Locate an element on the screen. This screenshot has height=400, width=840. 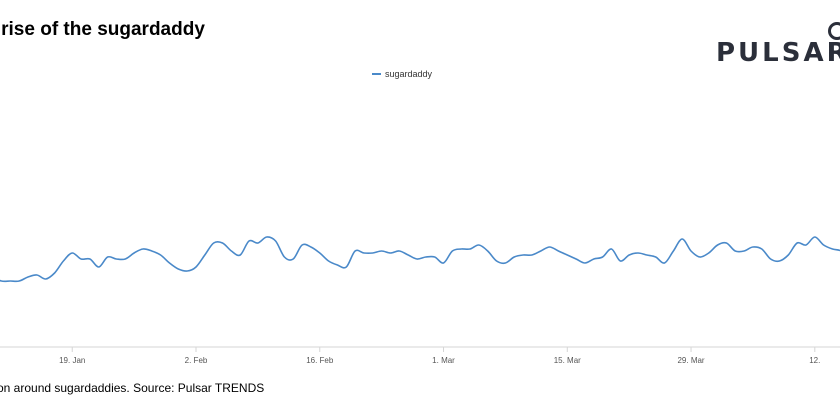
legend-swatch-icon is located at coordinates (376, 74).